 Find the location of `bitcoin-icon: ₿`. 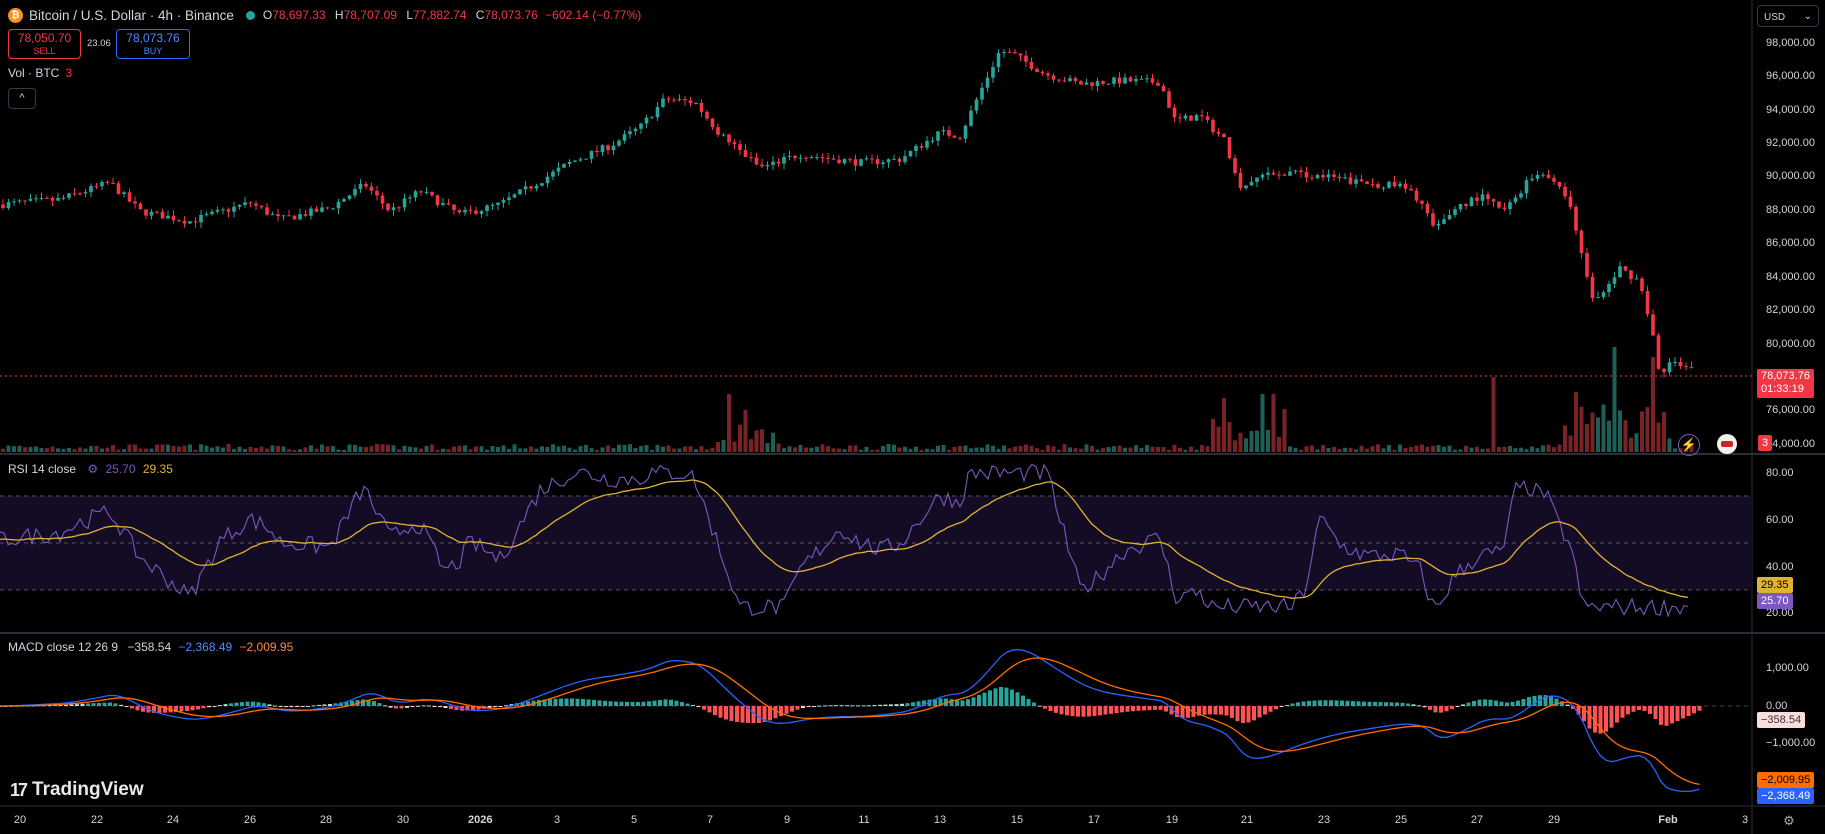

bitcoin-icon: ₿ is located at coordinates (15, 15).